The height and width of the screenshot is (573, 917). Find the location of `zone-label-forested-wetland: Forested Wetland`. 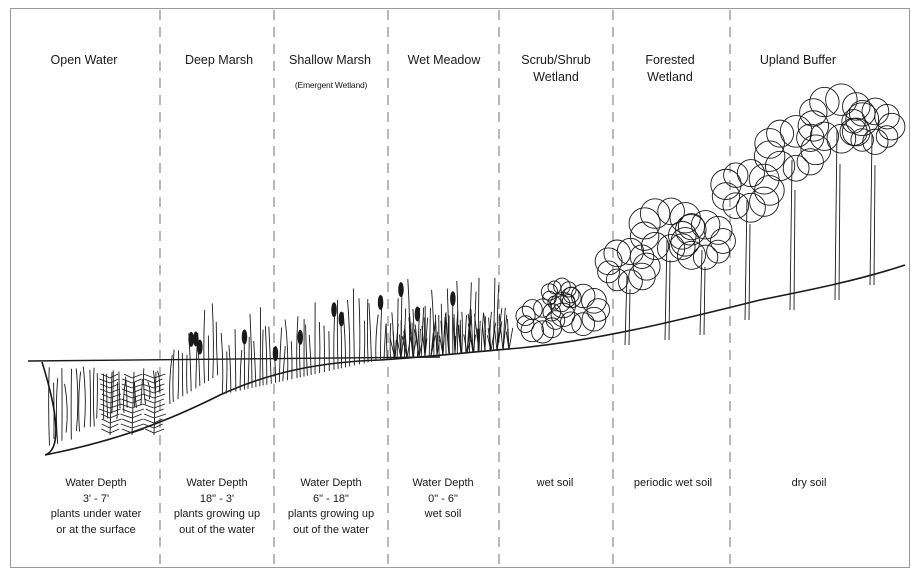

zone-label-forested-wetland: Forested Wetland is located at coordinates (670, 68).